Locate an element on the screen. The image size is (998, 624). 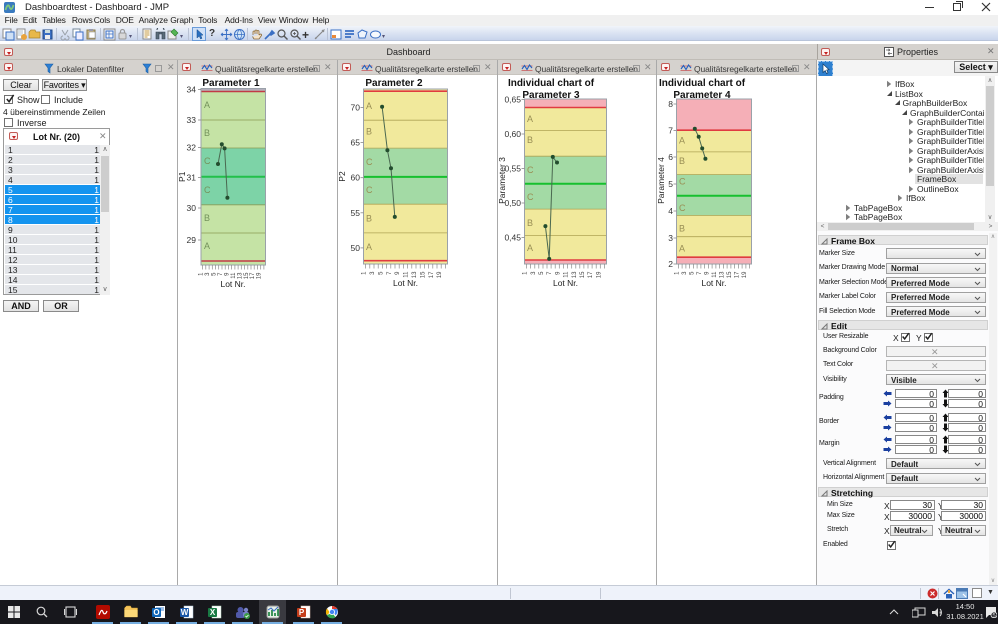
svg-text: P1 is located at coordinates (182, 176).